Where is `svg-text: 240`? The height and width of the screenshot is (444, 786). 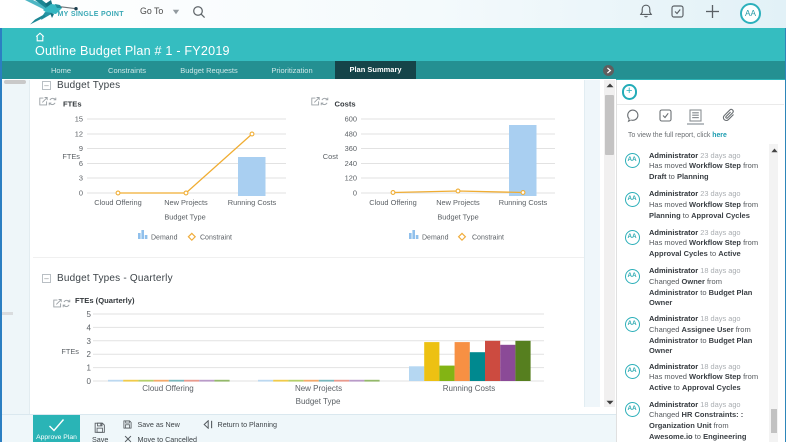
svg-text: 240 is located at coordinates (351, 163).